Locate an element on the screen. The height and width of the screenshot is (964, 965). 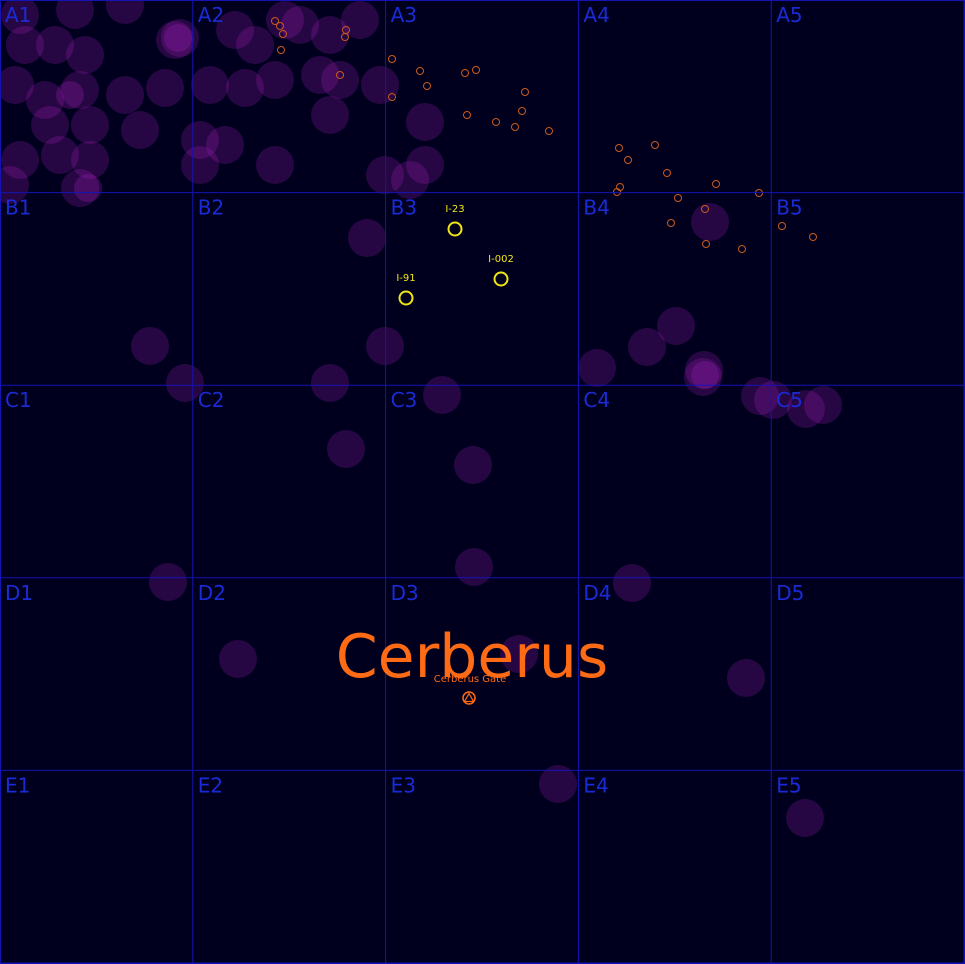
grid-cell-label: E3 is located at coordinates (403, 785).